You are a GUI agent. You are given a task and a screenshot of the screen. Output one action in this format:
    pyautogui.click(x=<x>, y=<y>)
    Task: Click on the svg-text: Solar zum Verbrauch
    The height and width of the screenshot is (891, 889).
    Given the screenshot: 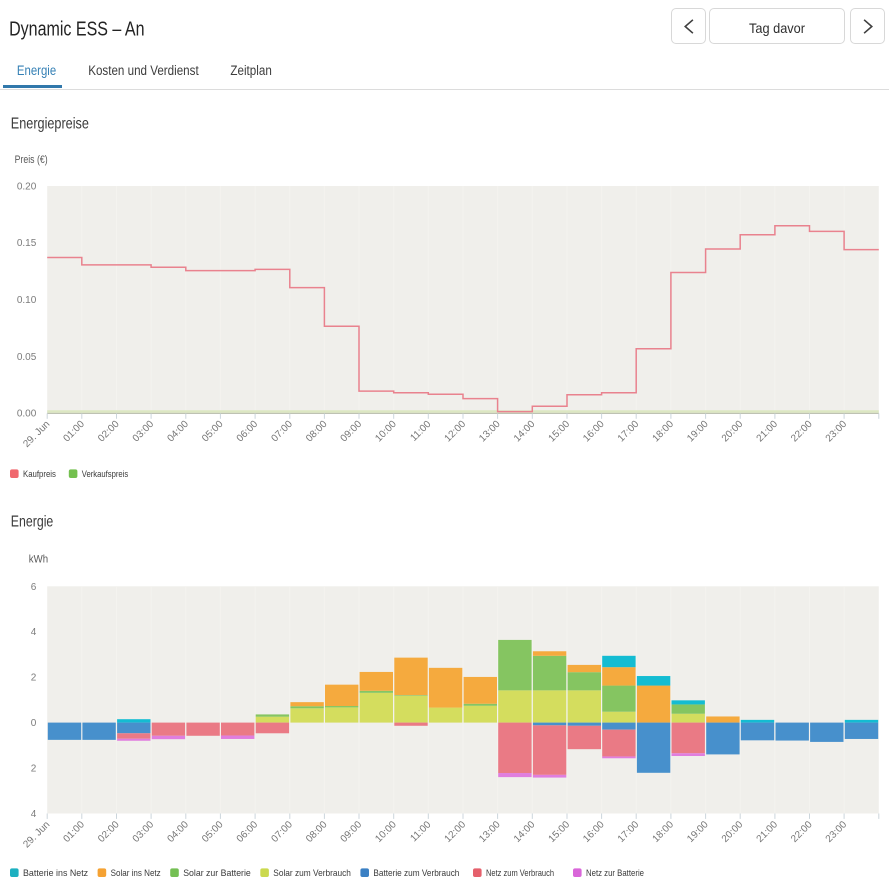 What is the action you would take?
    pyautogui.click(x=312, y=873)
    